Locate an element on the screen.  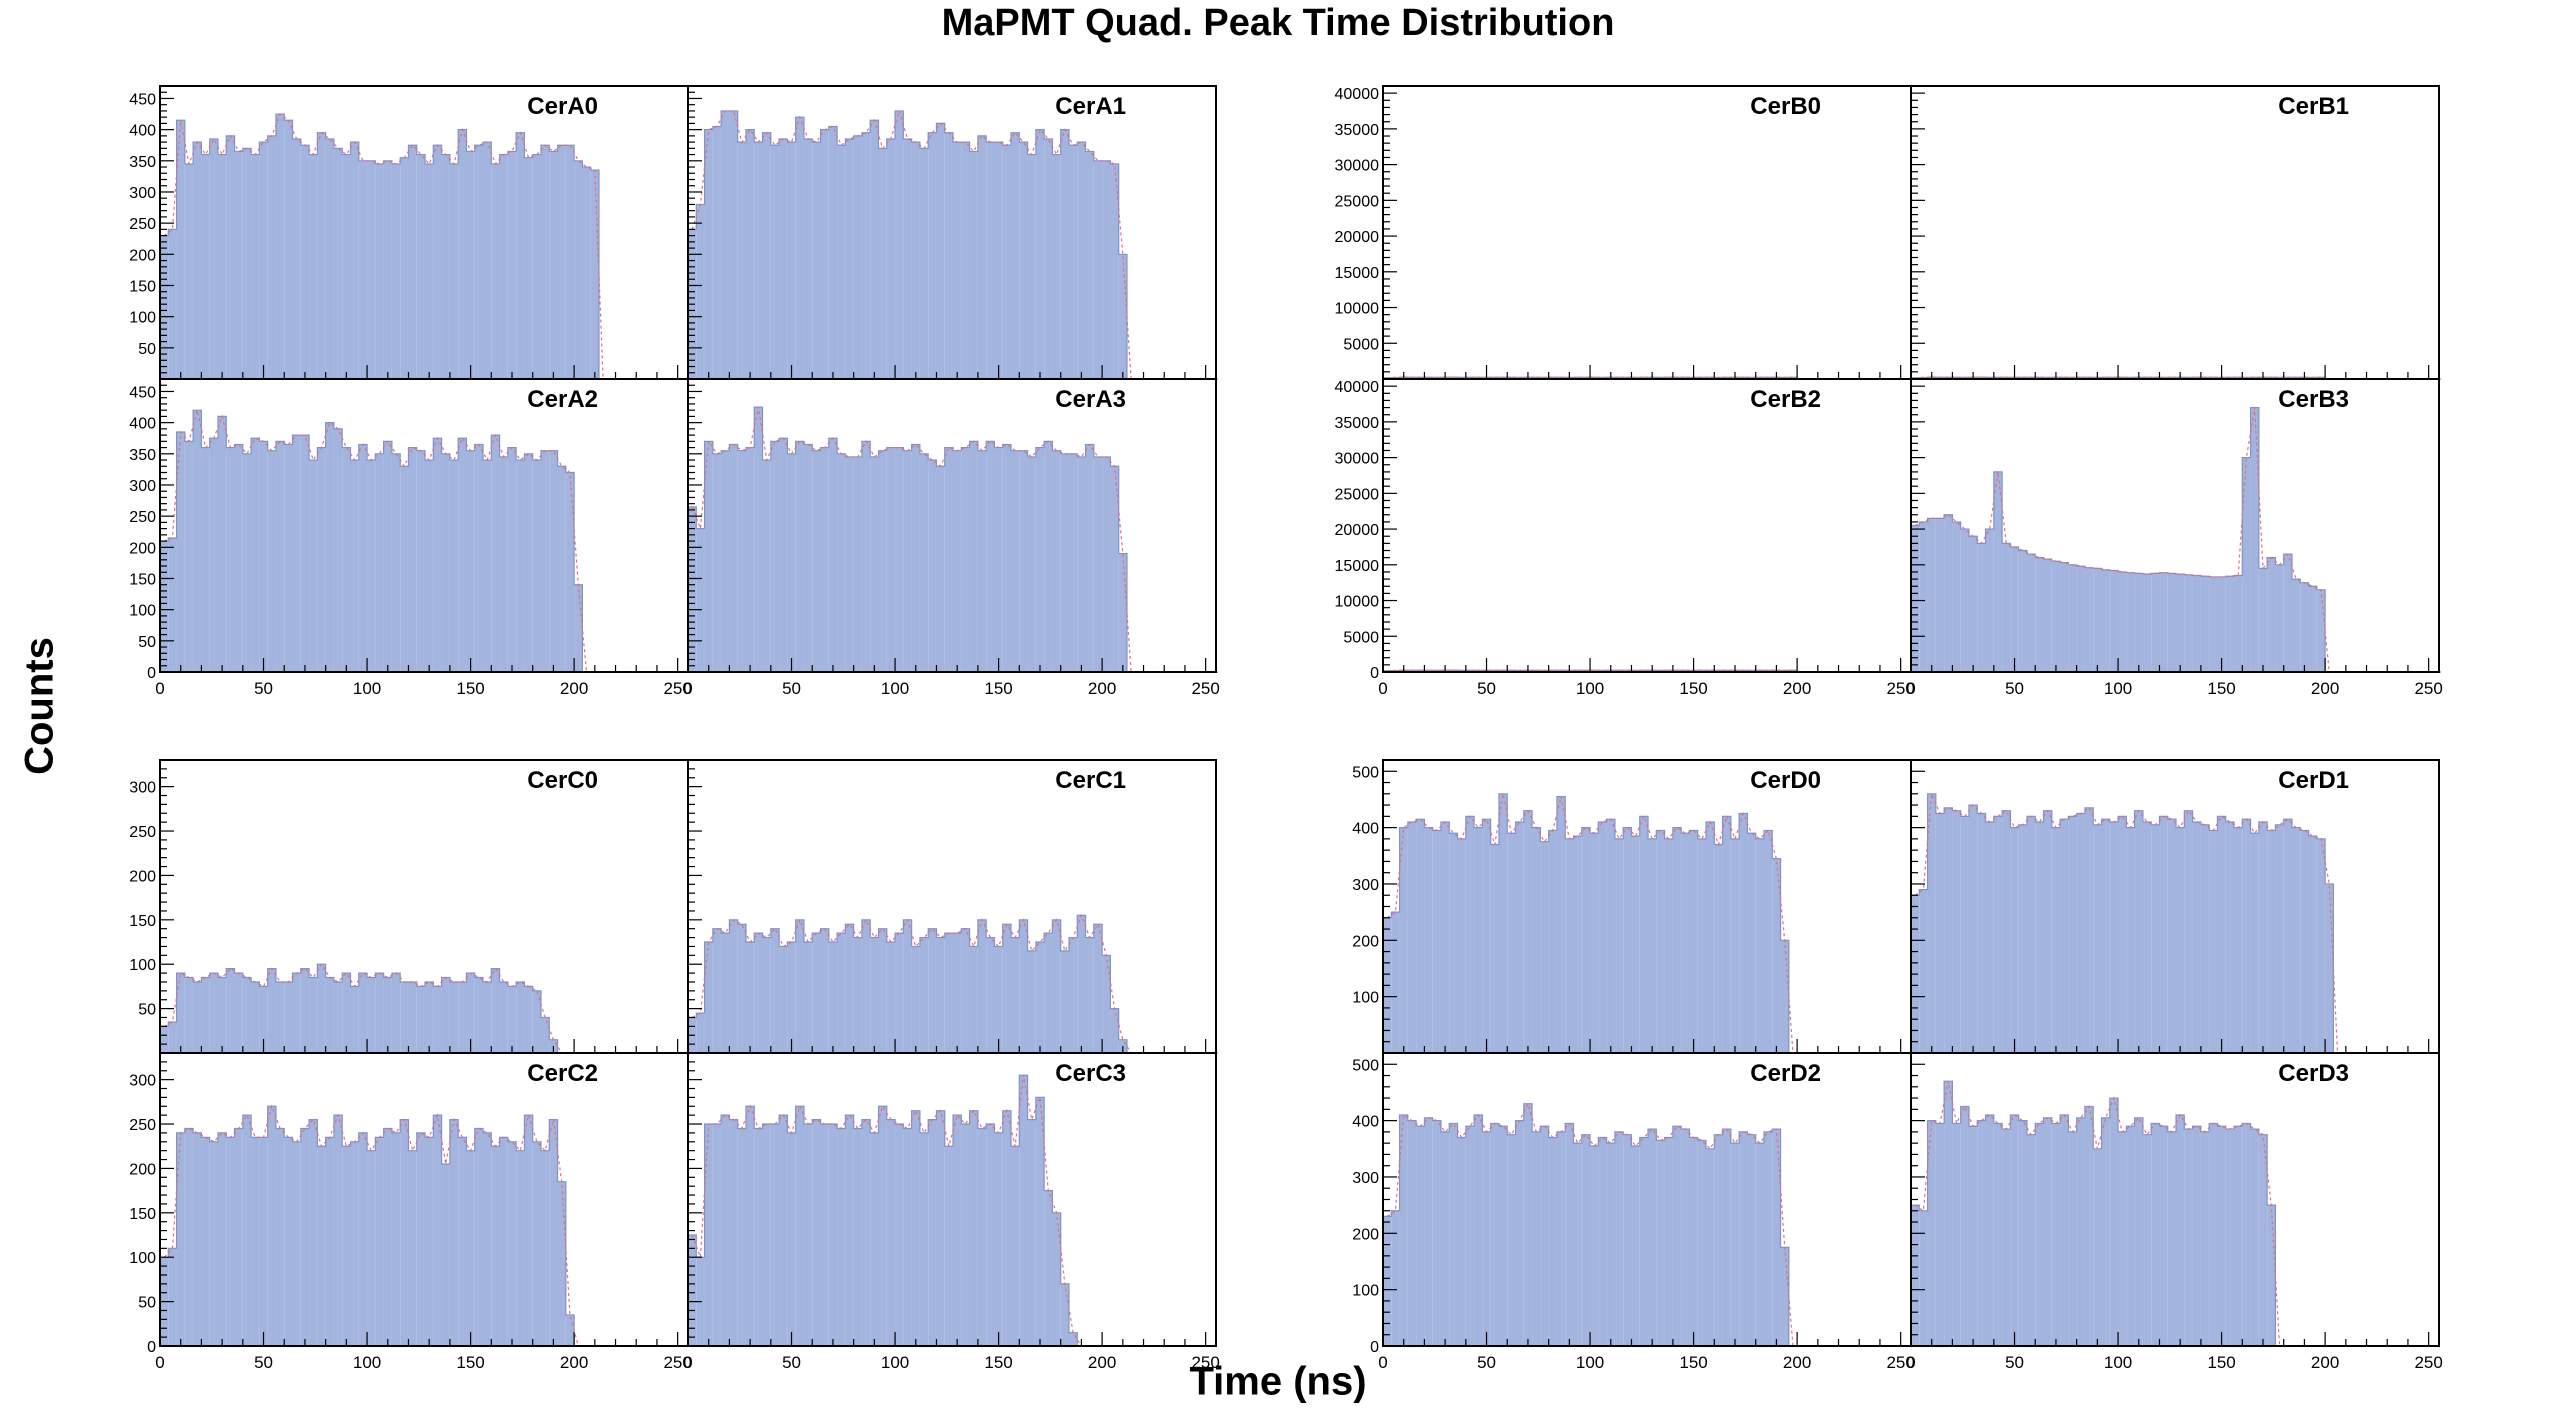
panel-label: CerB0 is located at coordinates (1785, 106).